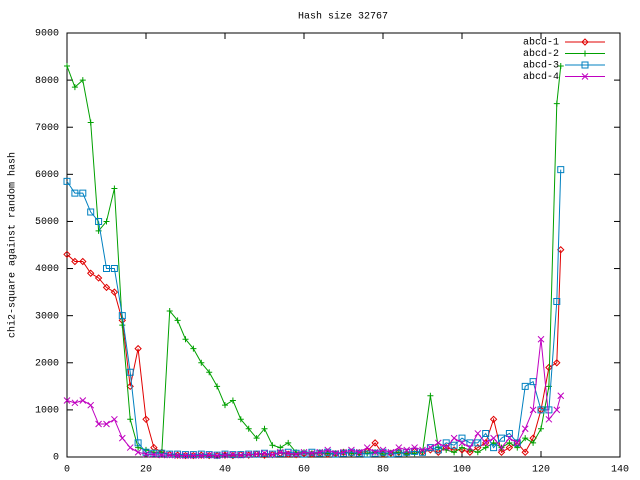 Image resolution: width=640 pixels, height=480 pixels. What do you see at coordinates (56, 458) in the screenshot?
I see `y-tick-label: 0` at bounding box center [56, 458].